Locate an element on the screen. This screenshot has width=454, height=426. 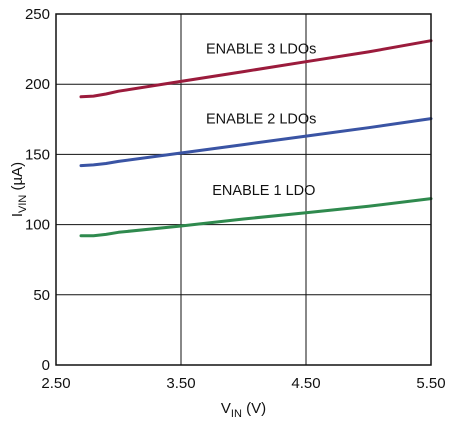
x-tick-label: 4.50 is located at coordinates (305, 383).